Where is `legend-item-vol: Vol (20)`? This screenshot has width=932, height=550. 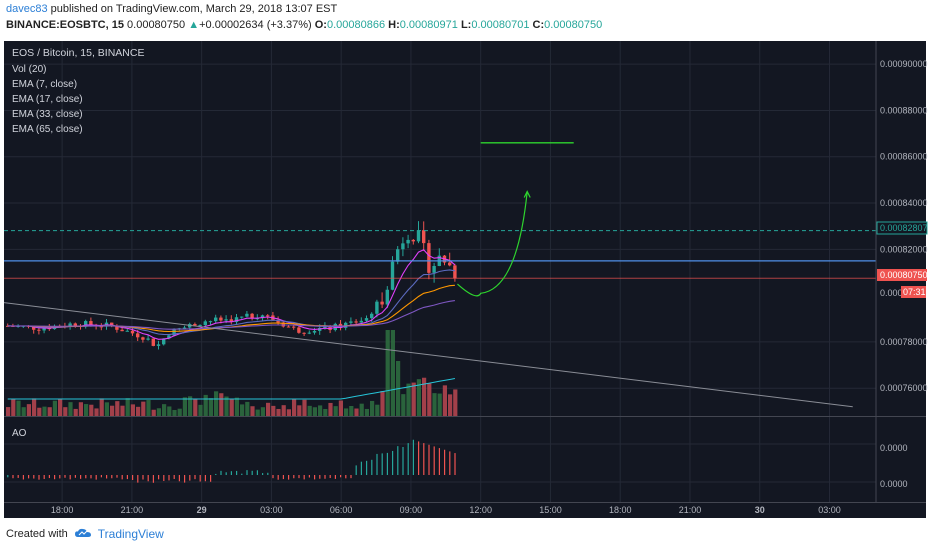 legend-item-vol: Vol (20) is located at coordinates (29, 69).